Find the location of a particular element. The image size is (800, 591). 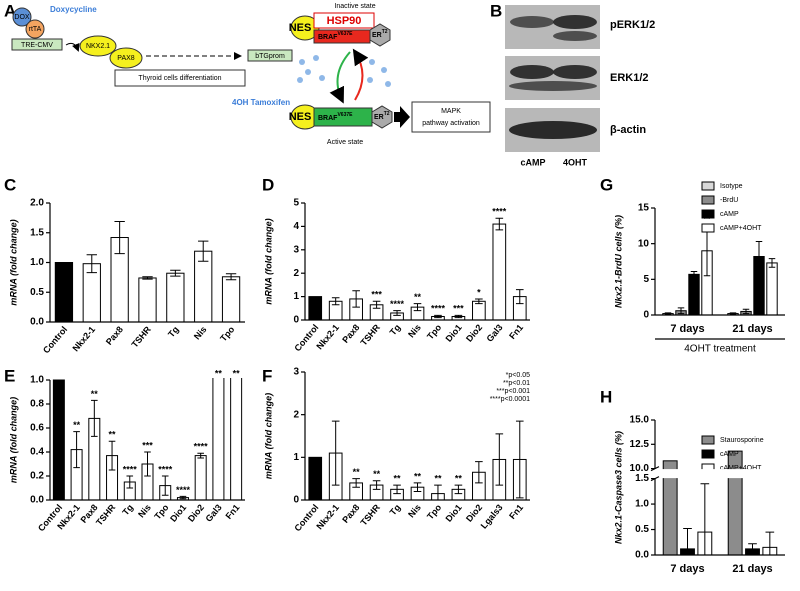

outcome-box is located at coordinates (451, 117).